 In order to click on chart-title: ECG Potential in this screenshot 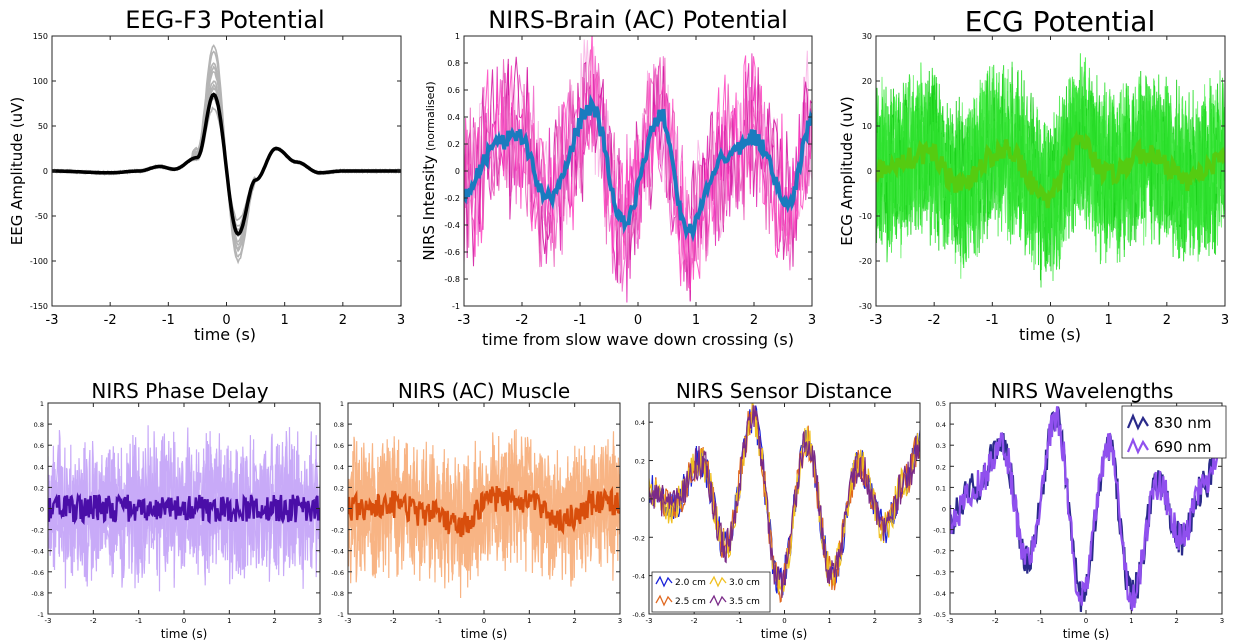, I will do `click(1060, 21)`.